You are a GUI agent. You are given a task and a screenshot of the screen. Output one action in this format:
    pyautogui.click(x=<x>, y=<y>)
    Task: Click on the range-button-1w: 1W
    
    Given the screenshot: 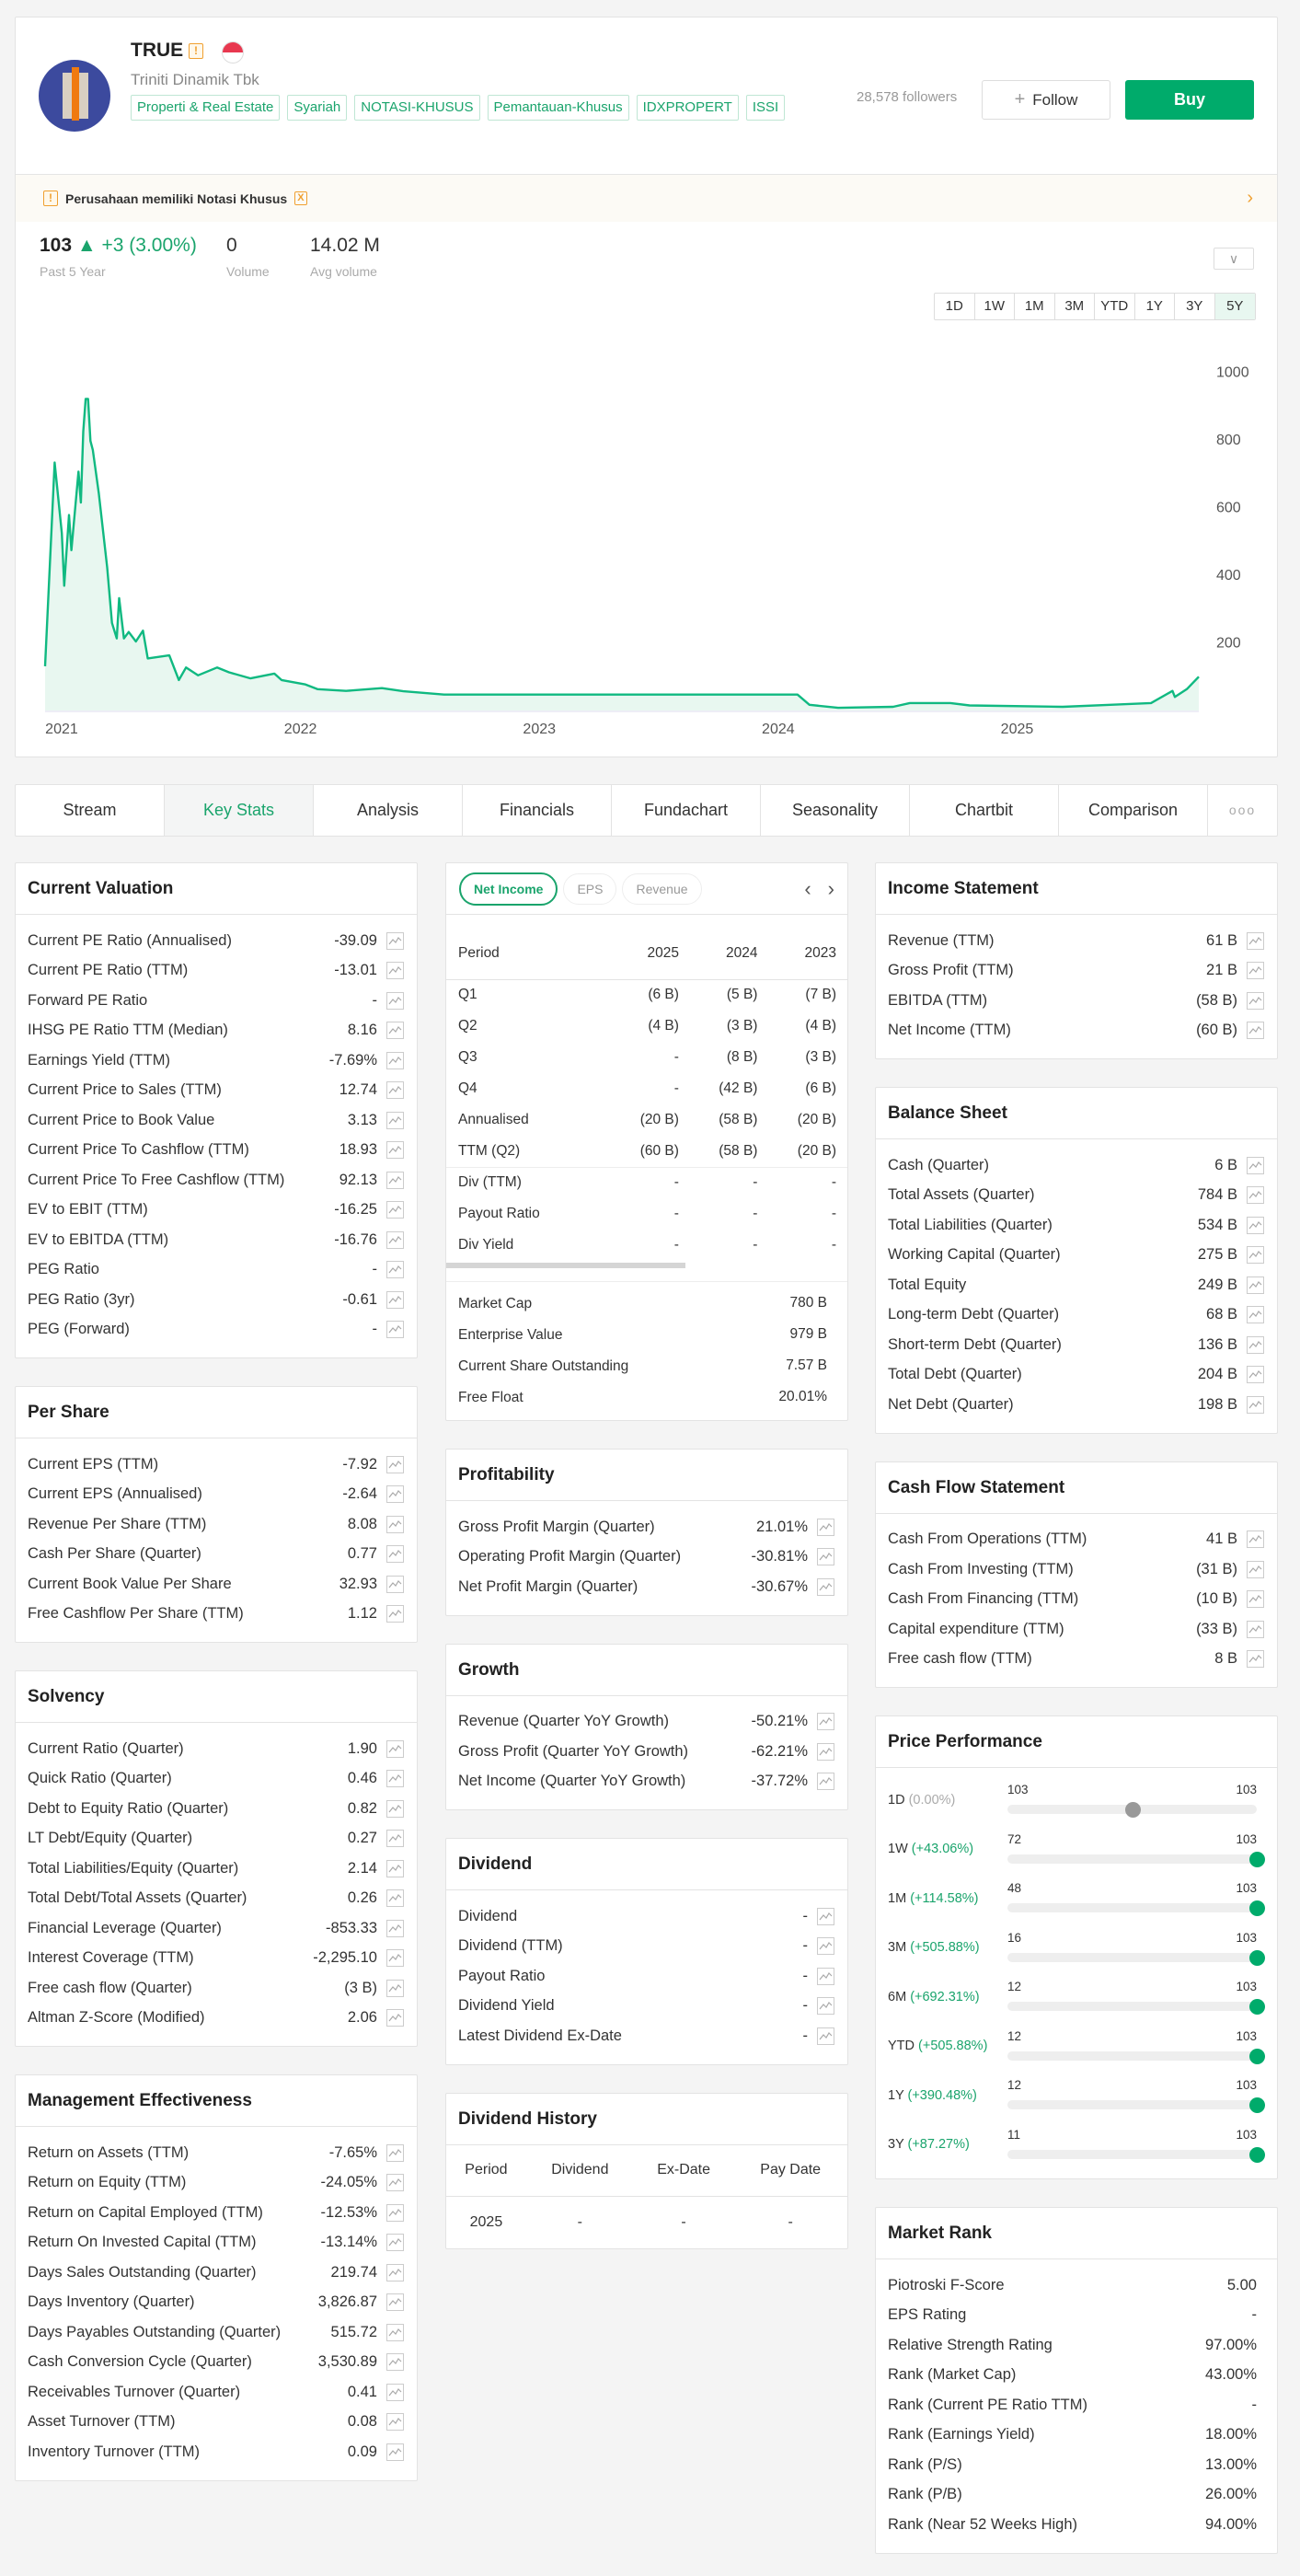 What is the action you would take?
    pyautogui.click(x=995, y=306)
    